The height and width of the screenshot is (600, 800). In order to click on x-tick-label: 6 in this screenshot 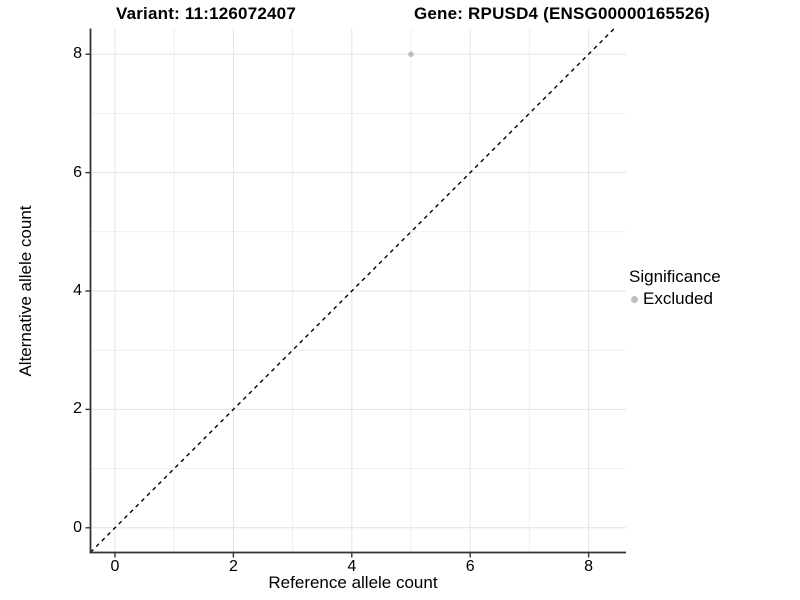, I will do `click(470, 566)`.